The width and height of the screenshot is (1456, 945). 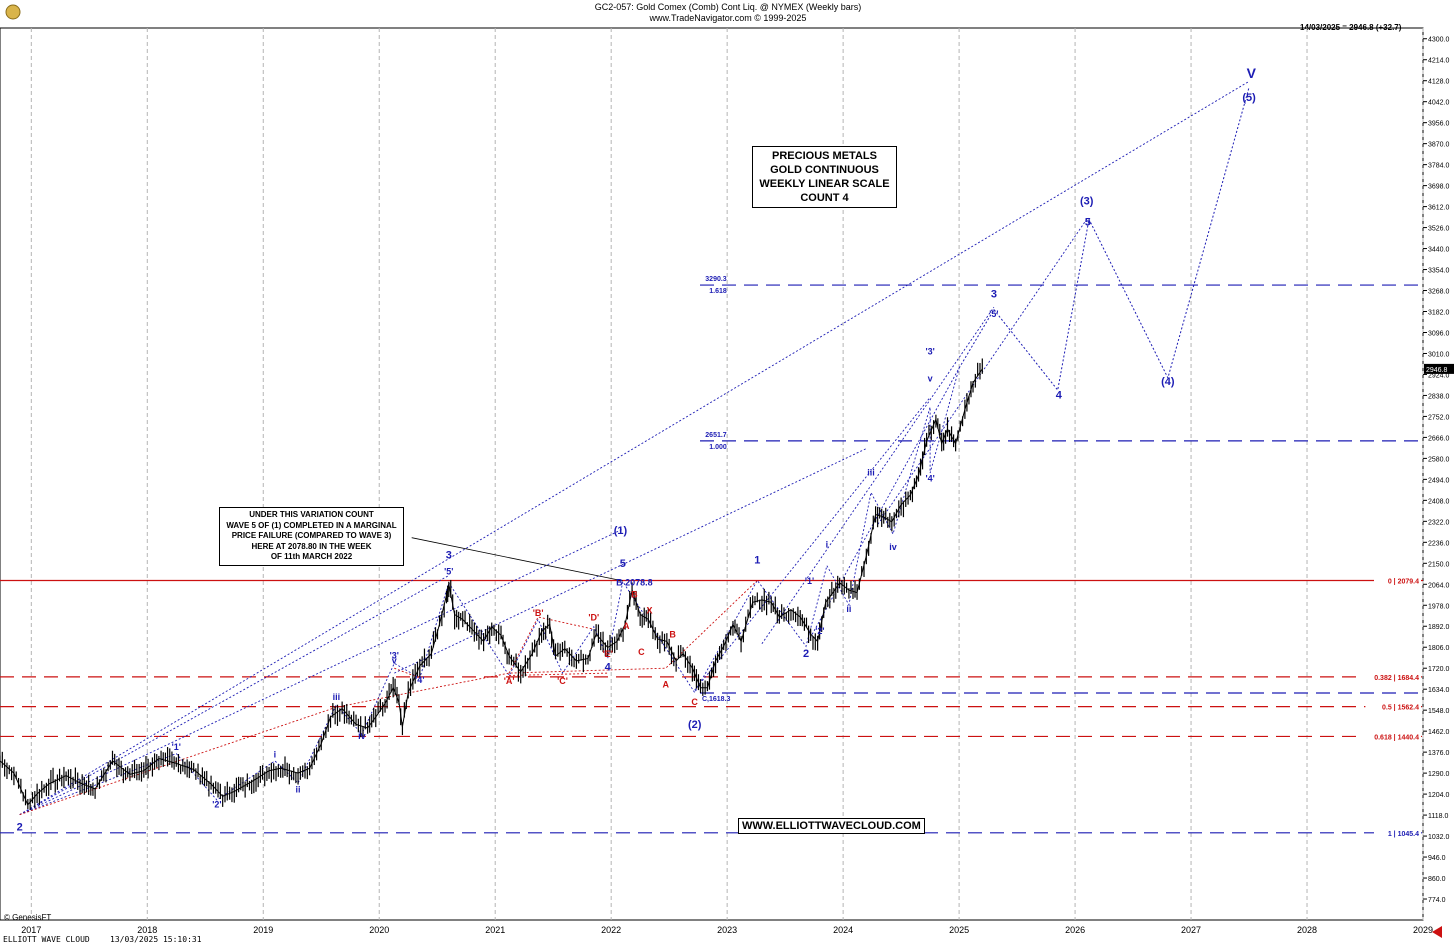 I want to click on x-tick-label: 2020, so click(x=379, y=930).